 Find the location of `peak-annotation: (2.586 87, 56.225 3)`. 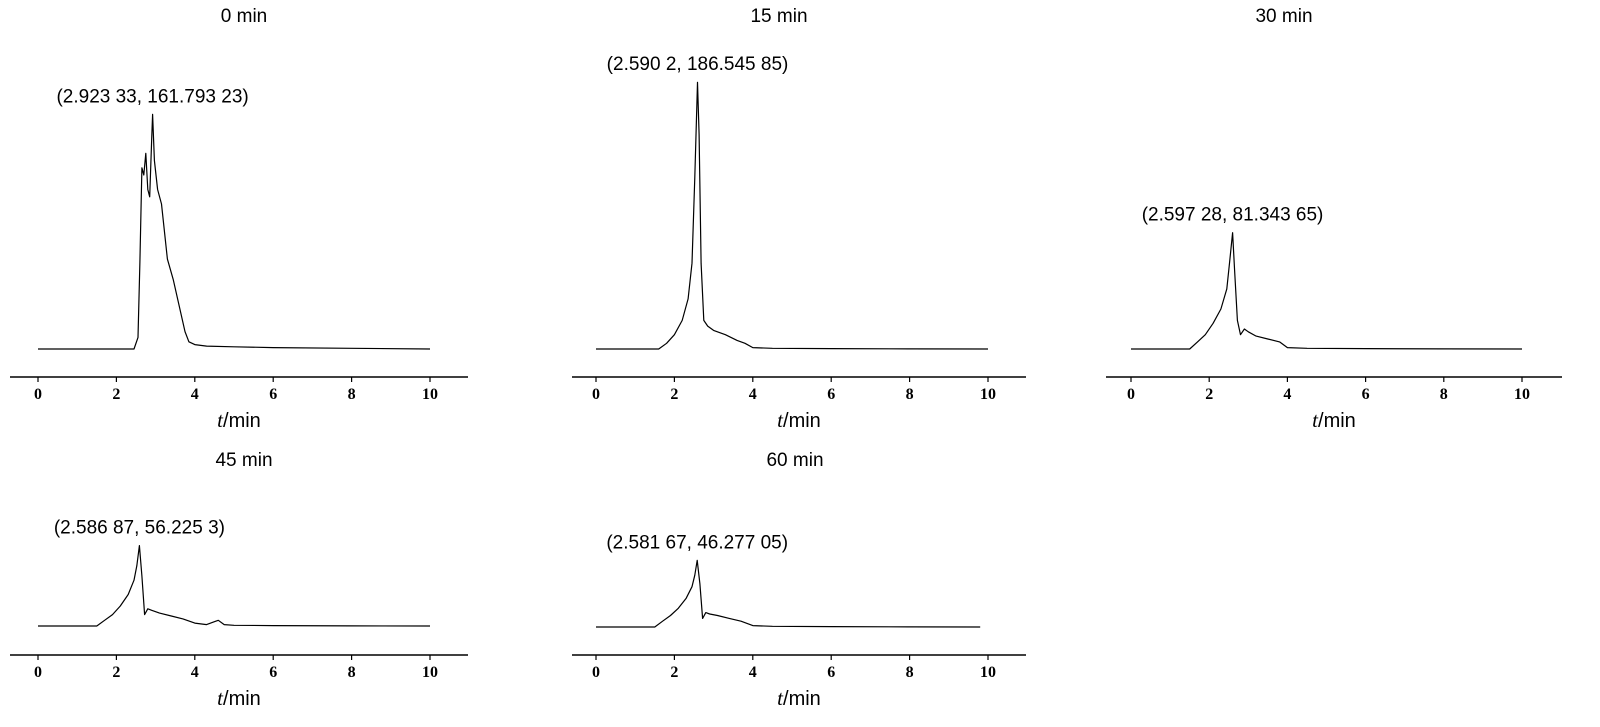

peak-annotation: (2.586 87, 56.225 3) is located at coordinates (139, 528).